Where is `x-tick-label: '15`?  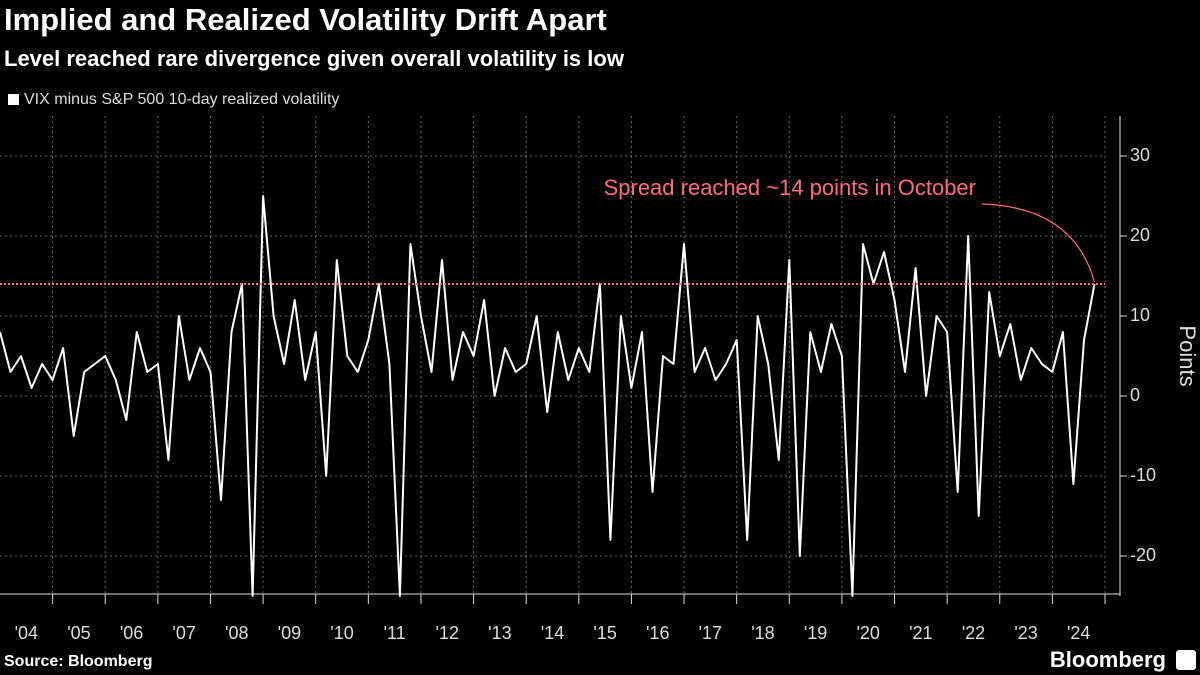
x-tick-label: '15 is located at coordinates (604, 633).